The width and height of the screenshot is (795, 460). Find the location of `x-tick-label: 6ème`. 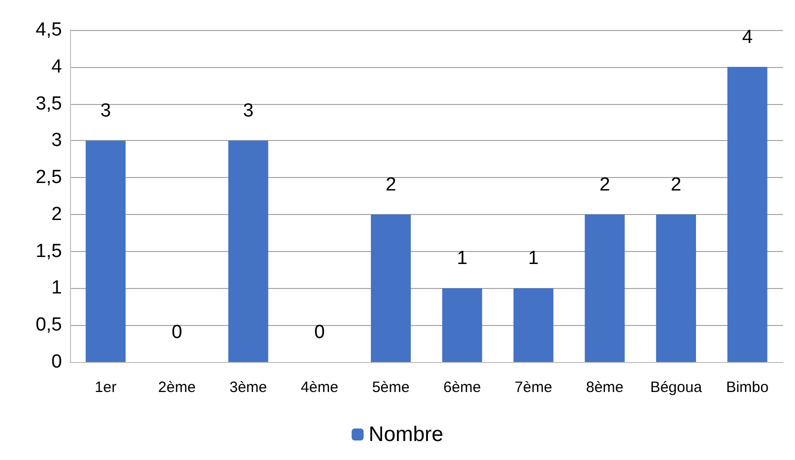

x-tick-label: 6ème is located at coordinates (462, 387).